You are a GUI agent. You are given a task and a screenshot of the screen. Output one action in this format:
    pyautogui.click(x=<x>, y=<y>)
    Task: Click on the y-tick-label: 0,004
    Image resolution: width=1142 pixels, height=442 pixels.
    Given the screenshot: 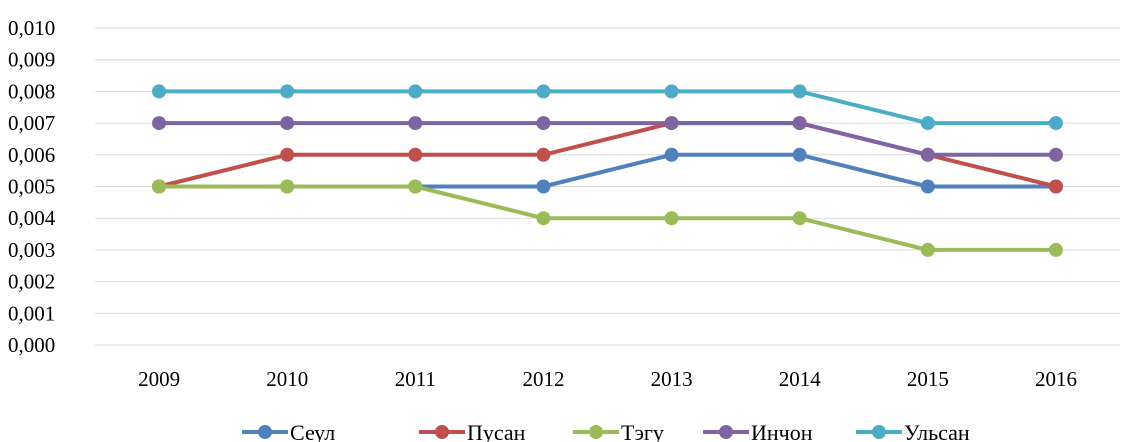 What is the action you would take?
    pyautogui.click(x=32, y=218)
    